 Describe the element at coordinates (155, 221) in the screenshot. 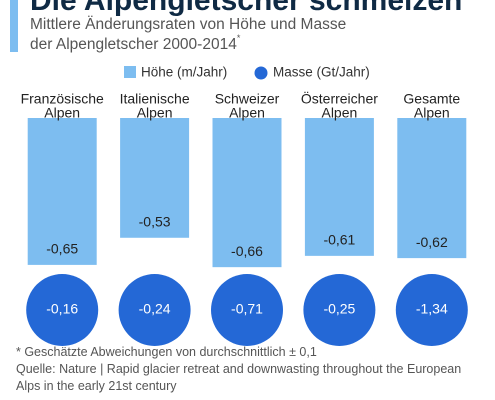

I see `bar-value-label: -0,53` at that location.